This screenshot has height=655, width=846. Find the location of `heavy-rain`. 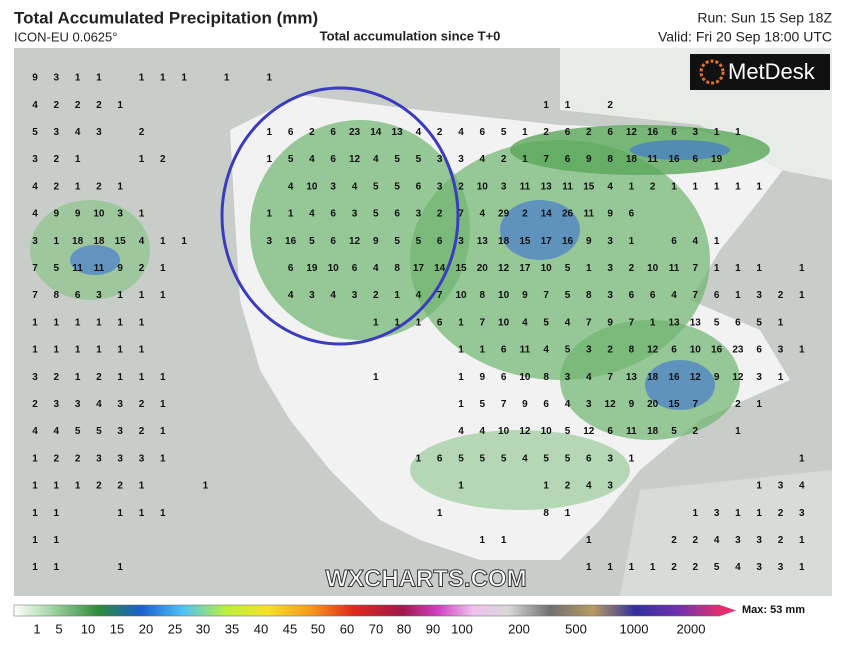

heavy-rain is located at coordinates (540, 230).